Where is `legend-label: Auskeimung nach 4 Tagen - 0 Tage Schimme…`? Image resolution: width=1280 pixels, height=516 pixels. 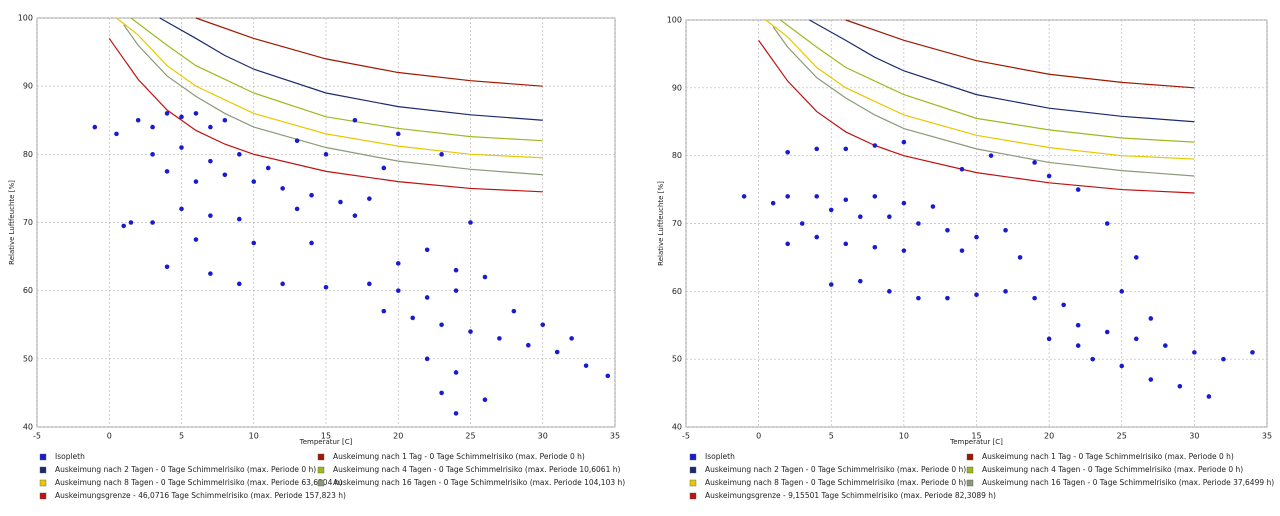 legend-label: Auskeimung nach 4 Tagen - 0 Tage Schimme… is located at coordinates (1112, 469).